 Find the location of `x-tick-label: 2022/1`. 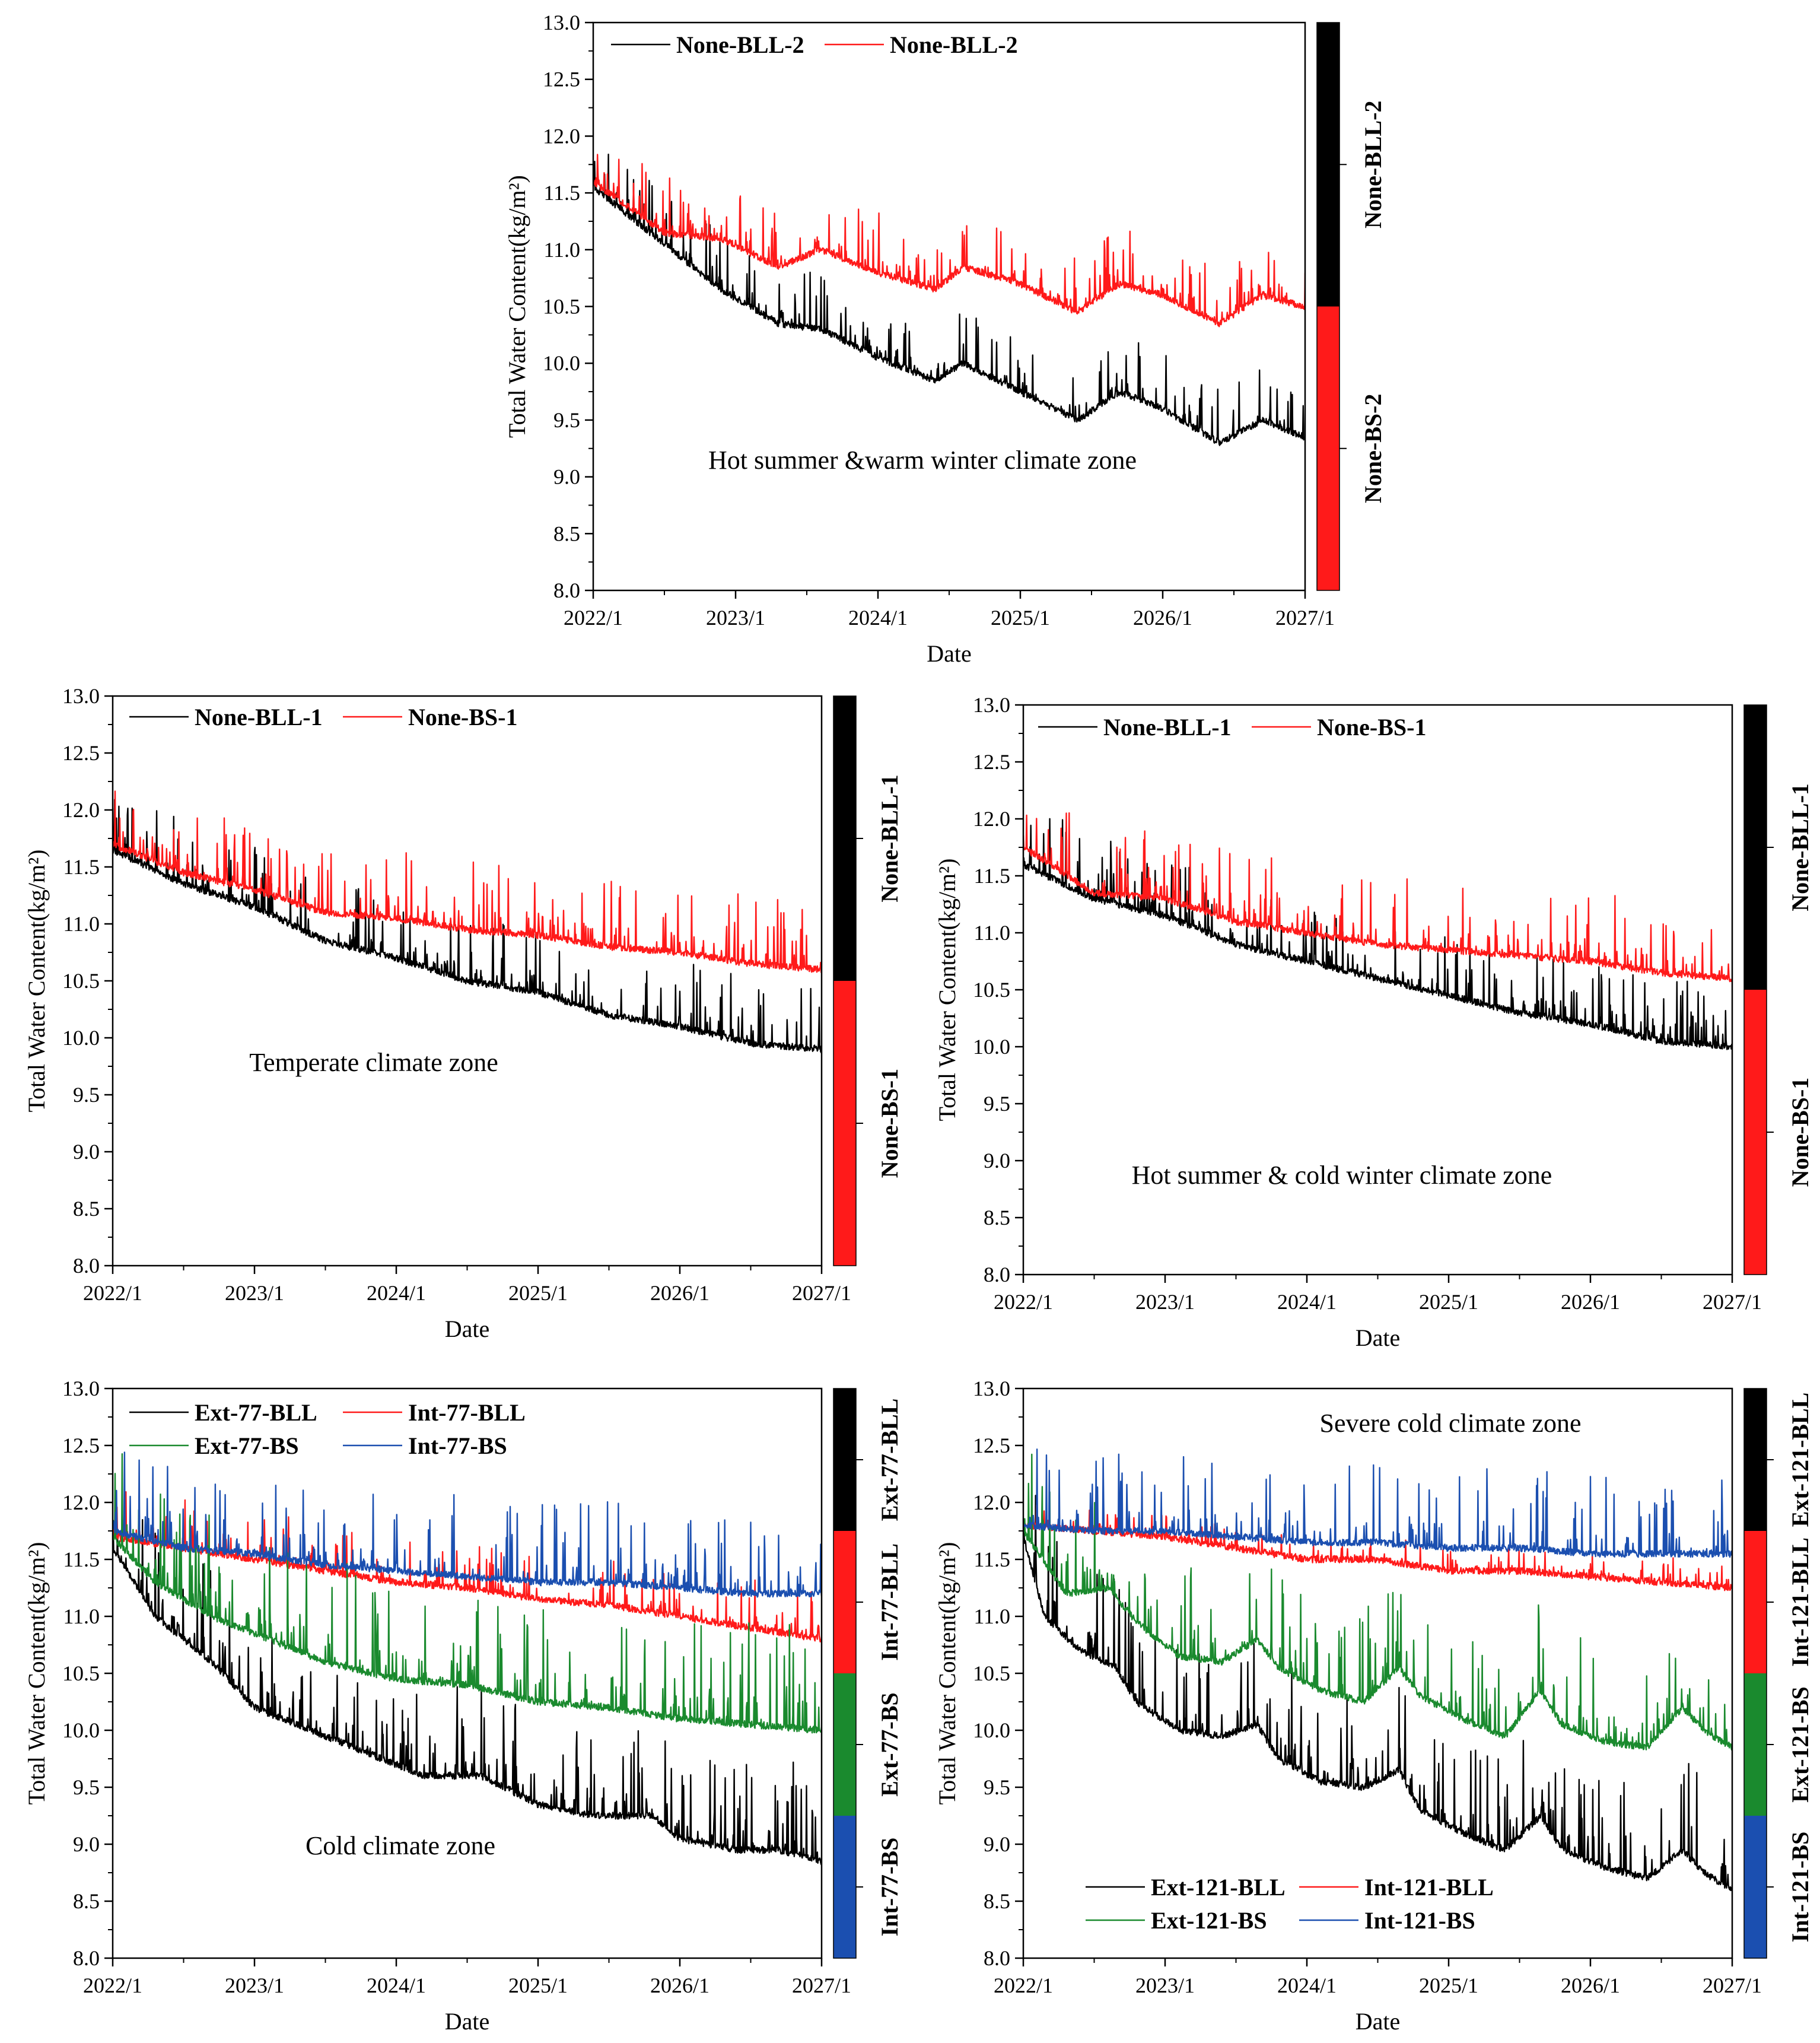

x-tick-label: 2022/1 is located at coordinates (593, 618).